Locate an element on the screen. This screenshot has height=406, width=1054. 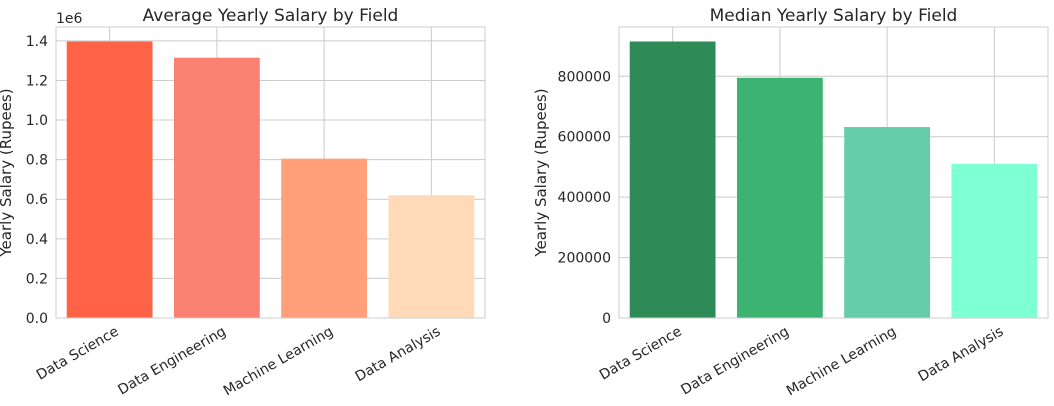
y-offset-label: 1e6 is located at coordinates (69, 19).